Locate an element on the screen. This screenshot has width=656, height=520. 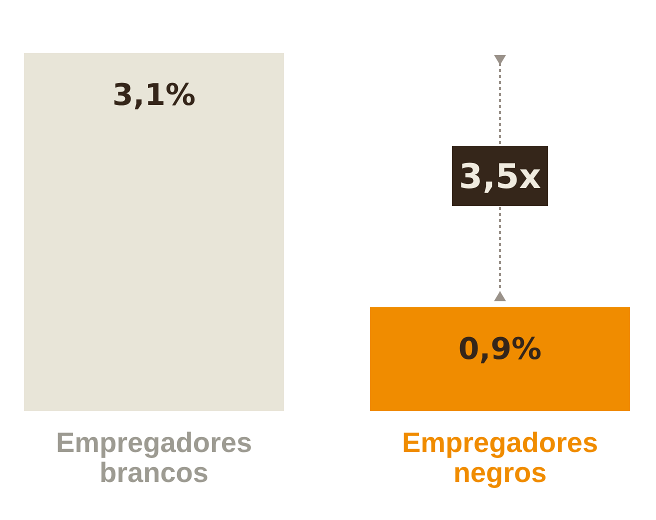
annotation: 3,5x is located at coordinates (500, 177).